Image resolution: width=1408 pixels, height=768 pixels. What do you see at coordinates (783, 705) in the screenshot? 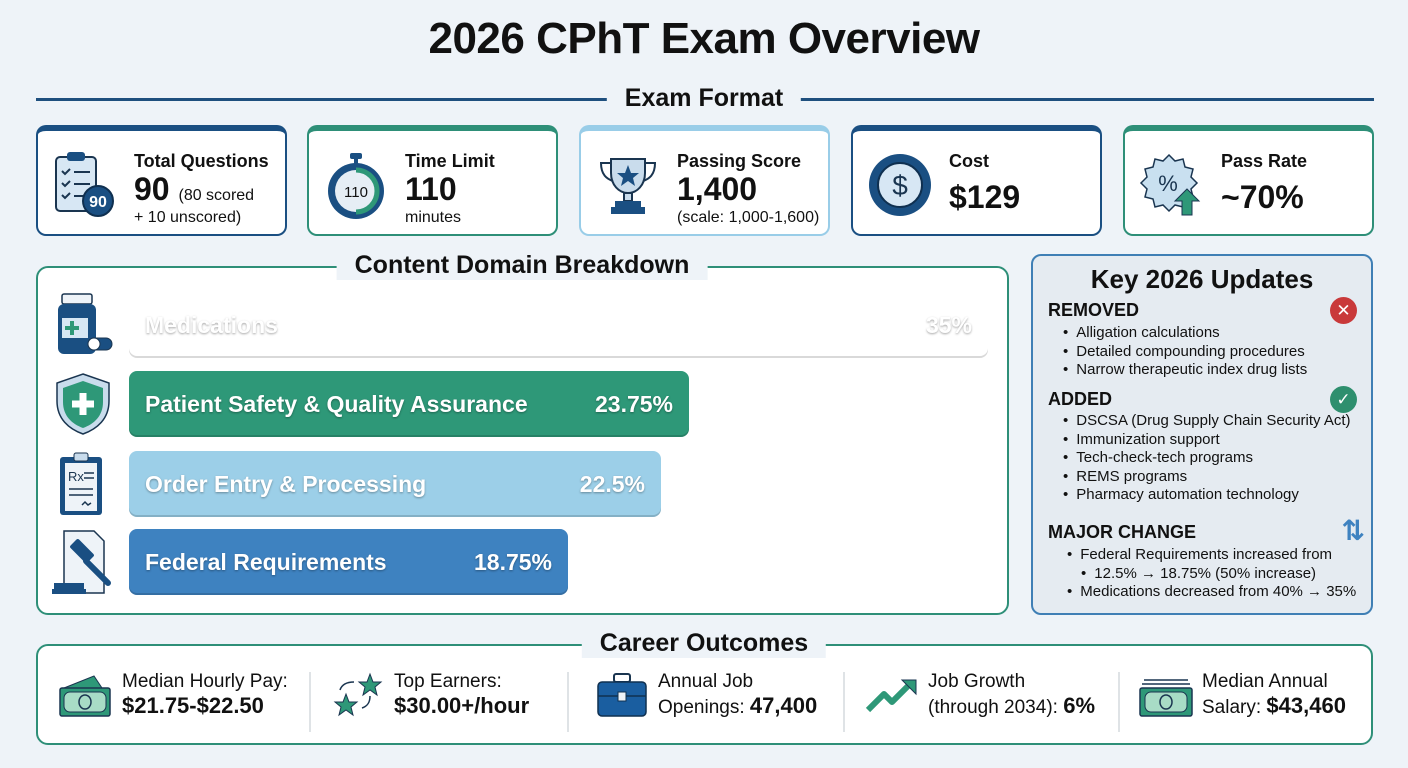
I see `career-value: 47,400` at bounding box center [783, 705].